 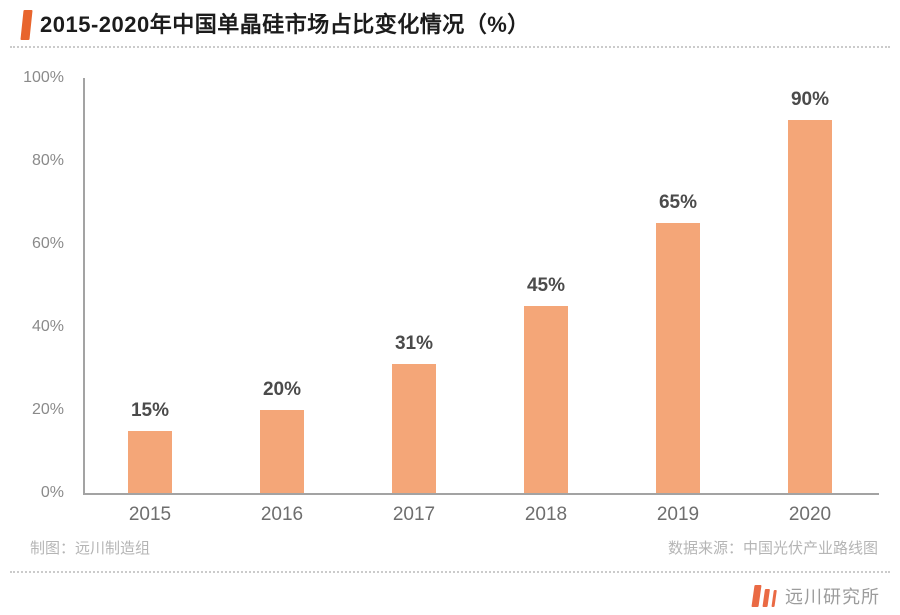 I want to click on y-tick-label: 100%, so click(x=43, y=77).